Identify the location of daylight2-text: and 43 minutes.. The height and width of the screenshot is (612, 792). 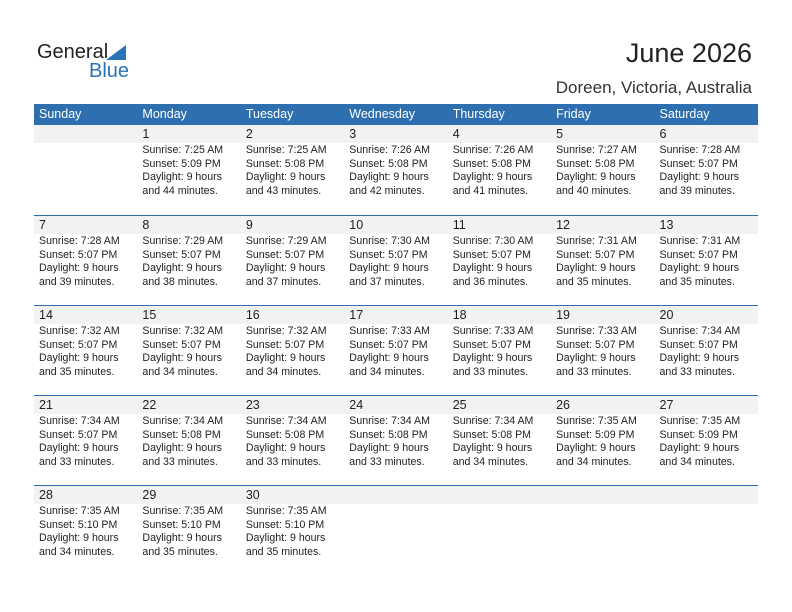
(283, 190).